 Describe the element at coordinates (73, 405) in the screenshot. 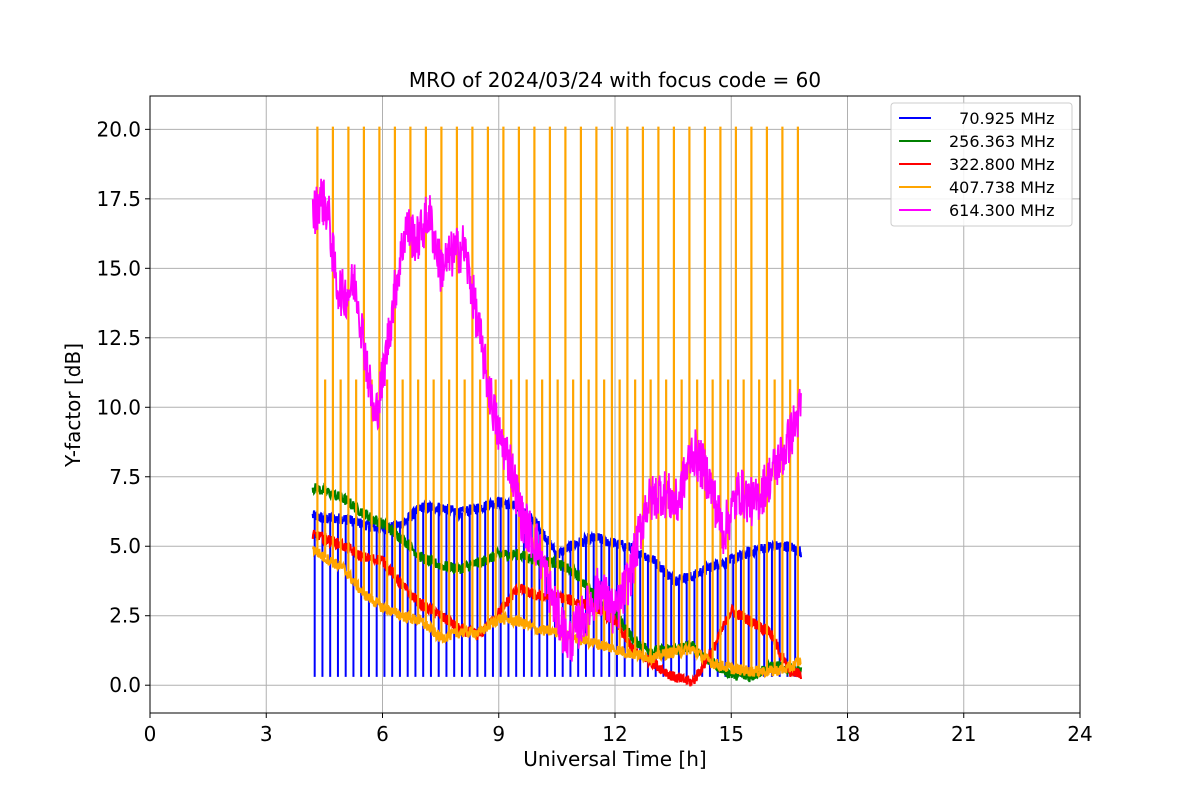

I see `y-axis-label: Y-factor [dB]` at that location.